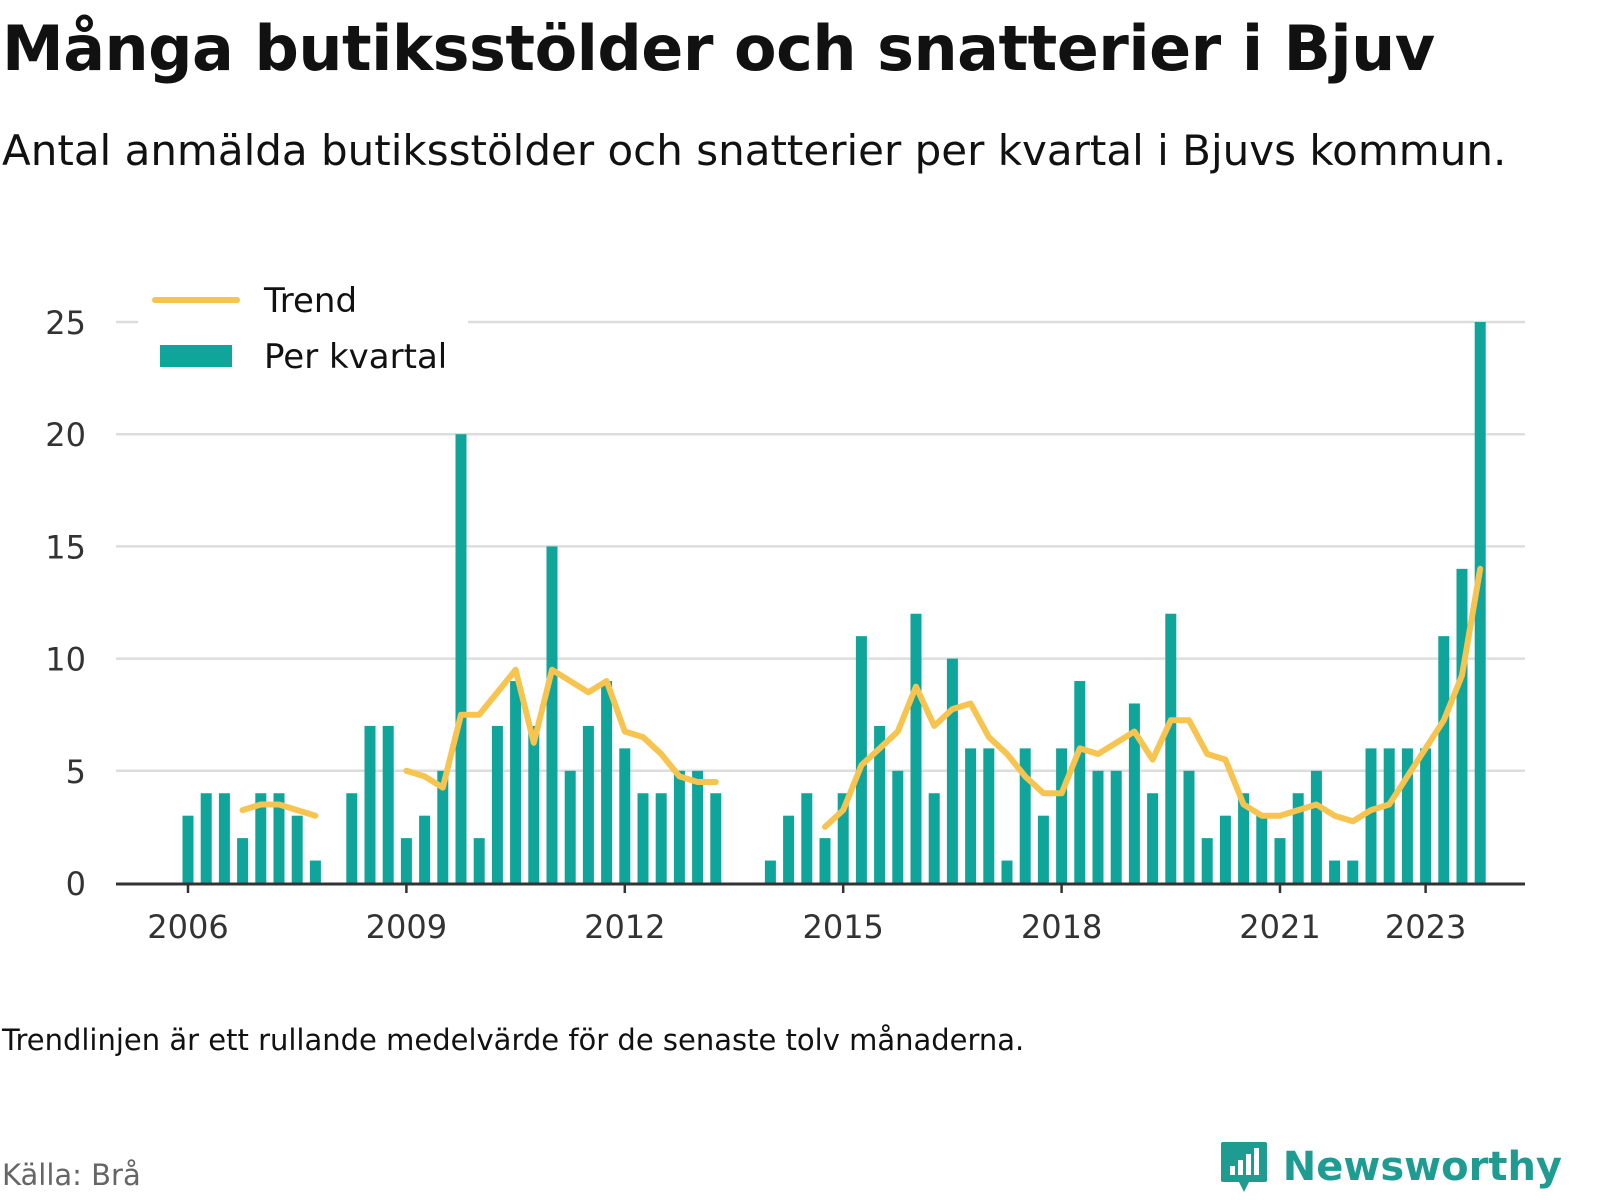 The width and height of the screenshot is (1600, 1200). Describe the element at coordinates (1243, 1167) in the screenshot. I see `newsworthy-logo-icon` at that location.